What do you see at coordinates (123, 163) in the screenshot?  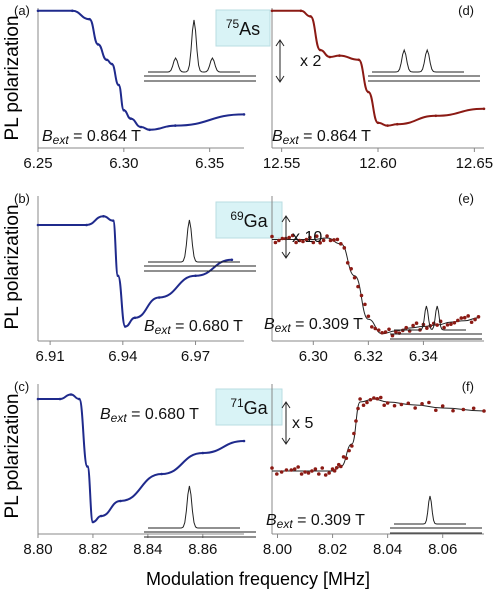 I see `x-tick-label: 6.30` at bounding box center [123, 163].